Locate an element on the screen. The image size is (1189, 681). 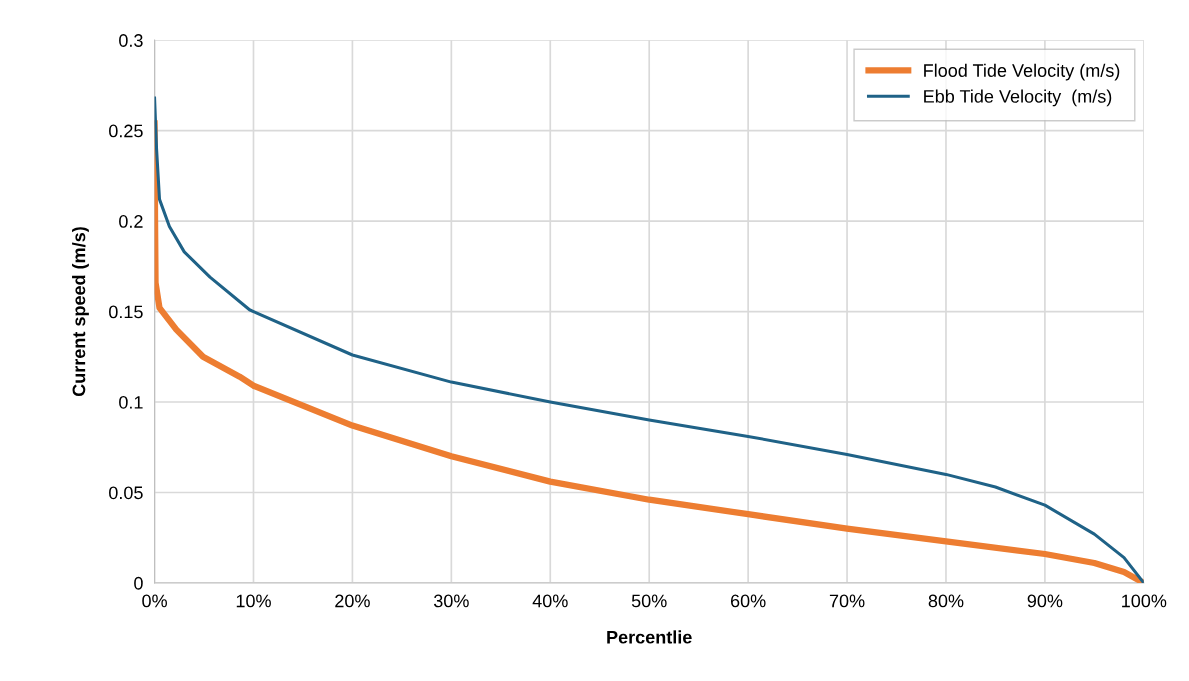
x-tick-label: 80% is located at coordinates (946, 601).